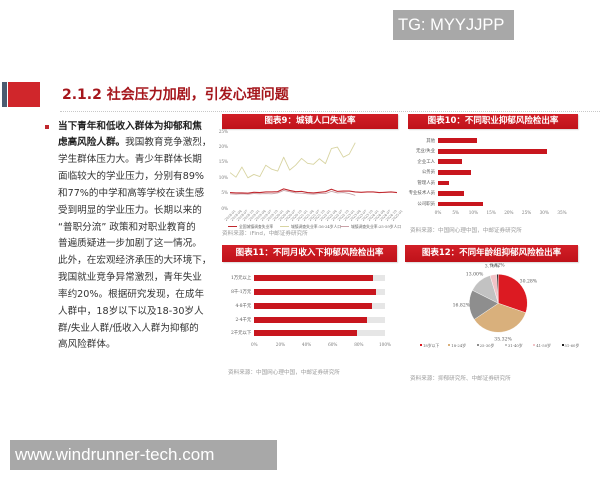  What do you see at coordinates (333, 344) in the screenshot?
I see `x-tick-label: 60%` at bounding box center [333, 344].